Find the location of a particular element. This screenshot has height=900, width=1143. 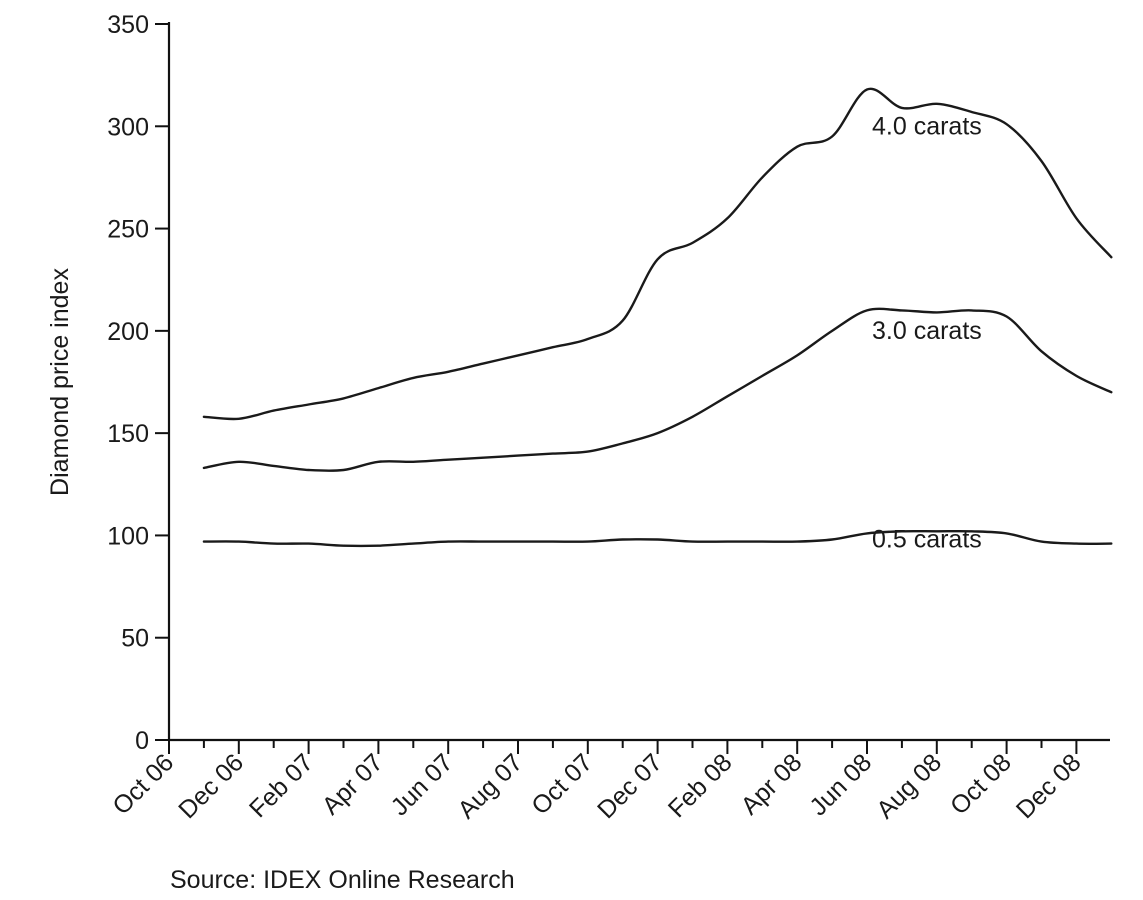

x-tick-label: Feb 07 is located at coordinates (281, 785).